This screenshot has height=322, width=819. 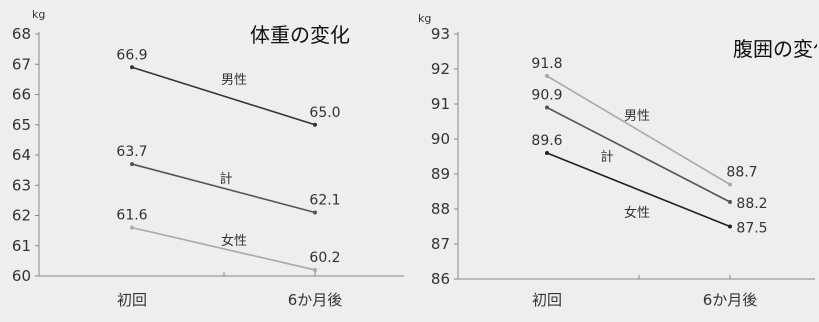 I want to click on weight-y-tick-label: 60, so click(x=21, y=276).